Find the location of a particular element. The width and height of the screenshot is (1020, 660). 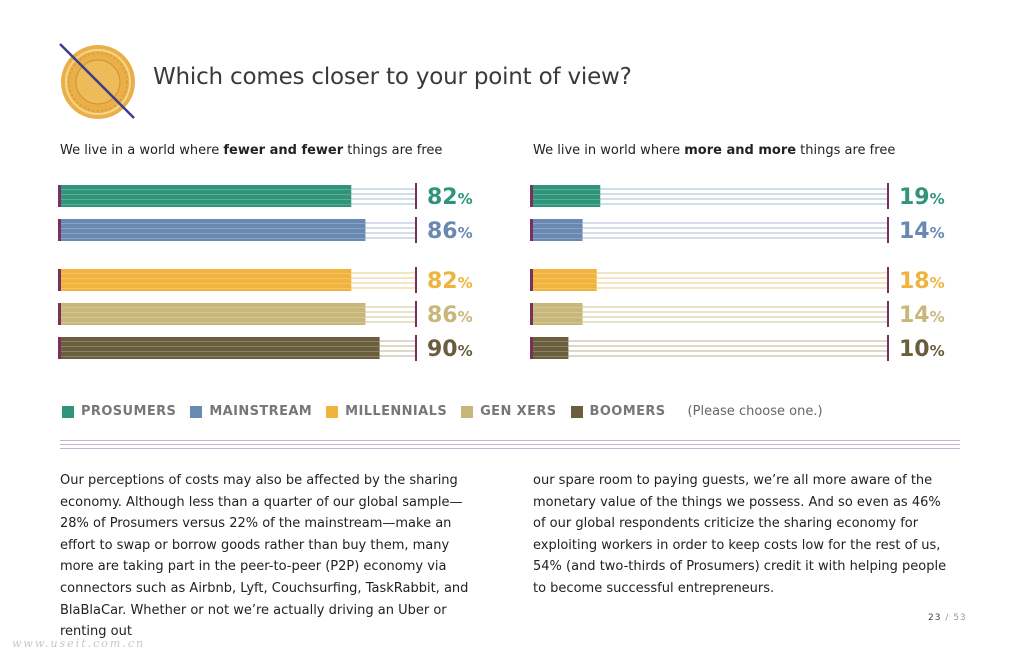

legend-item-prosumers: PROSUMERS is located at coordinates (119, 411).